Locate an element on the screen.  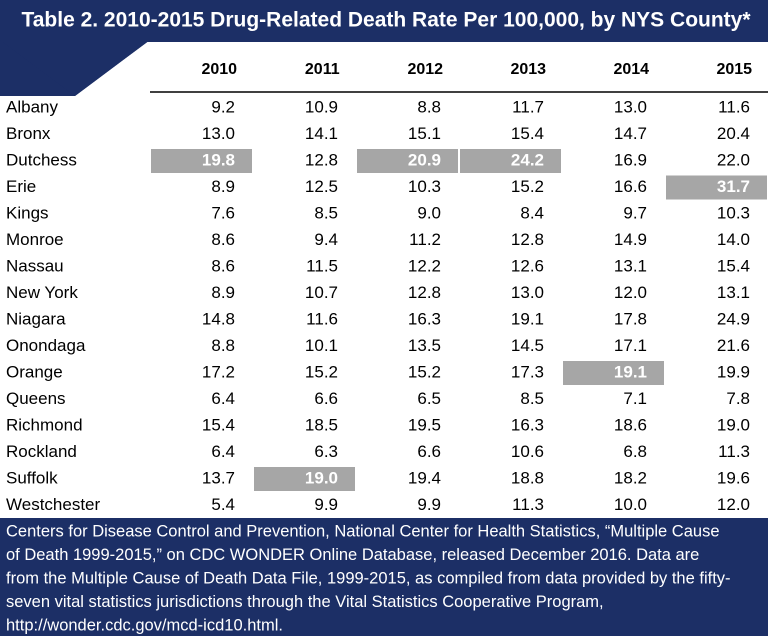
cell-value: 18.2 is located at coordinates (630, 477).